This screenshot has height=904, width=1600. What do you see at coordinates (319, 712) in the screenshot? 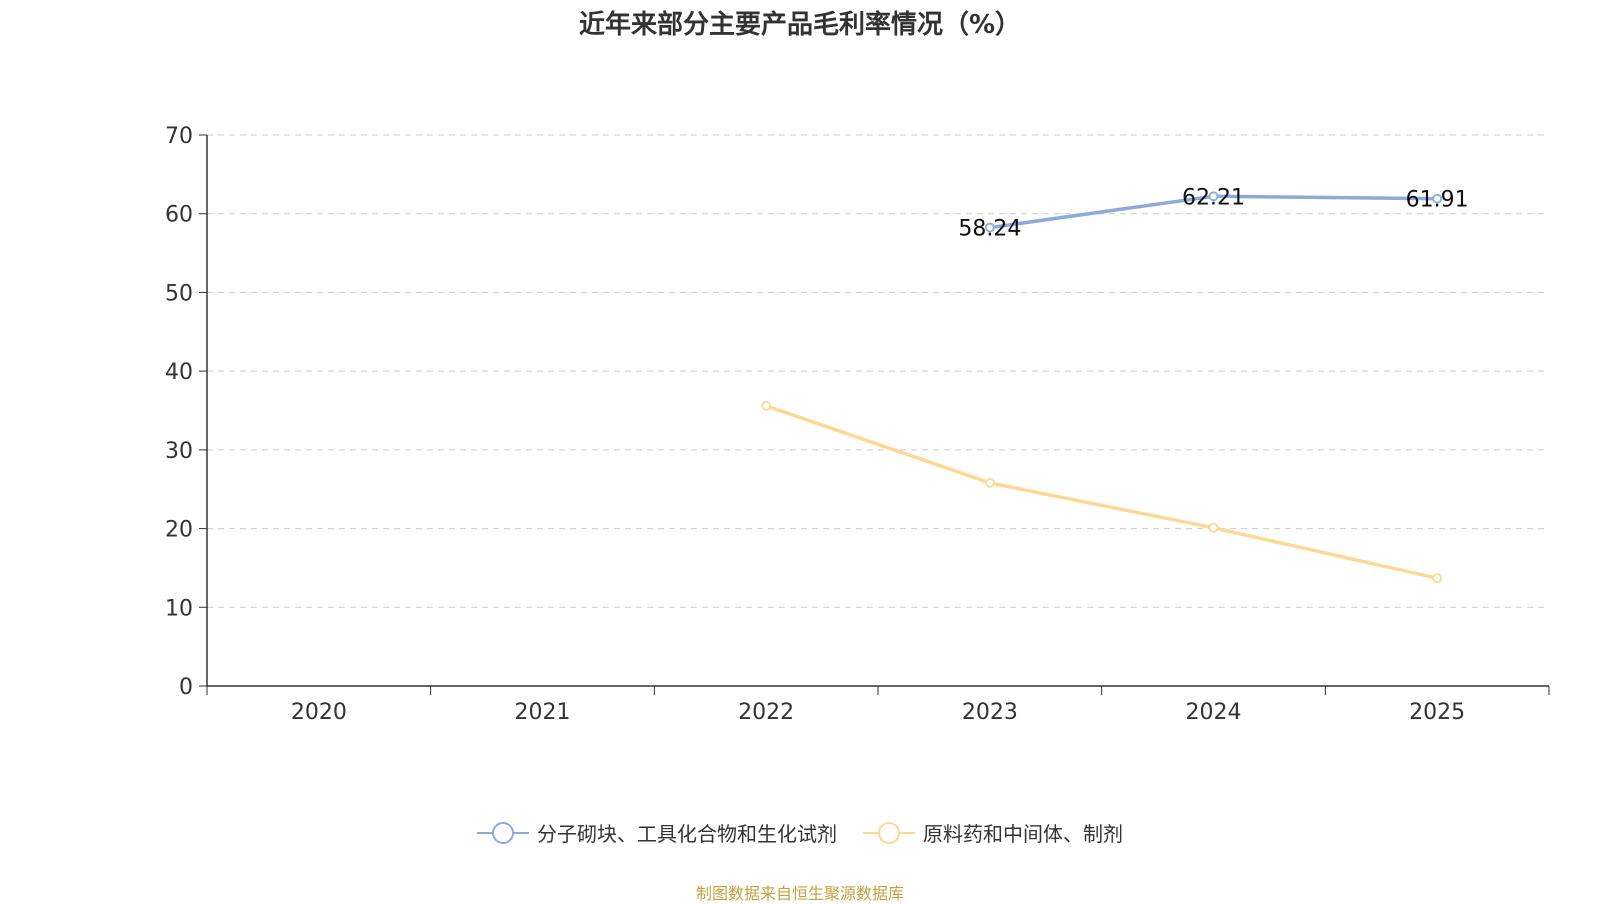
I see `x-tick-label-2020: 2020` at bounding box center [319, 712].